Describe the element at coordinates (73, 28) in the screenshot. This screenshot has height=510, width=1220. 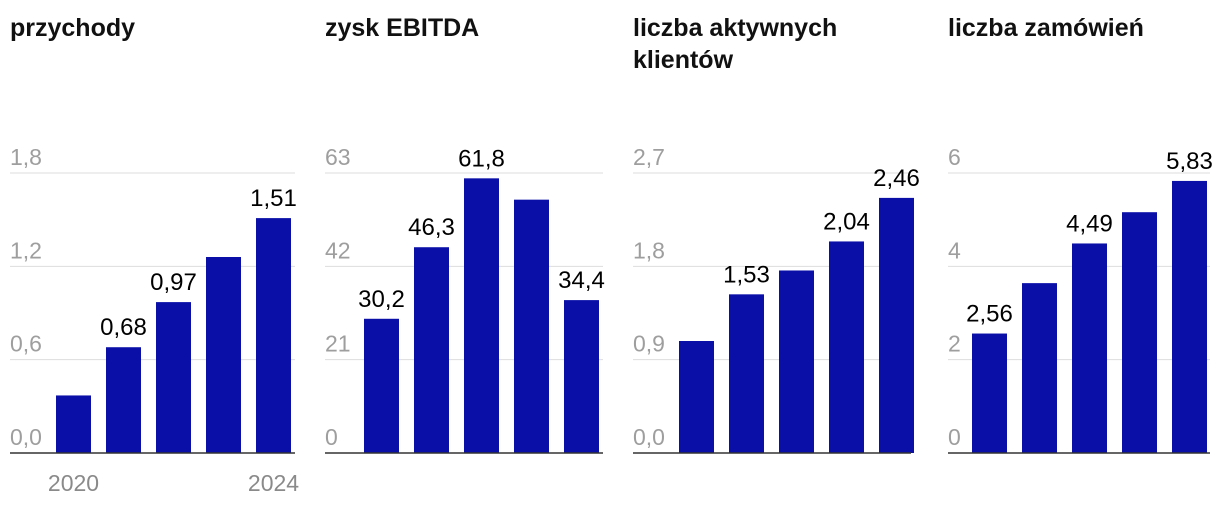
I see `panel-title-przychody: przychody` at that location.